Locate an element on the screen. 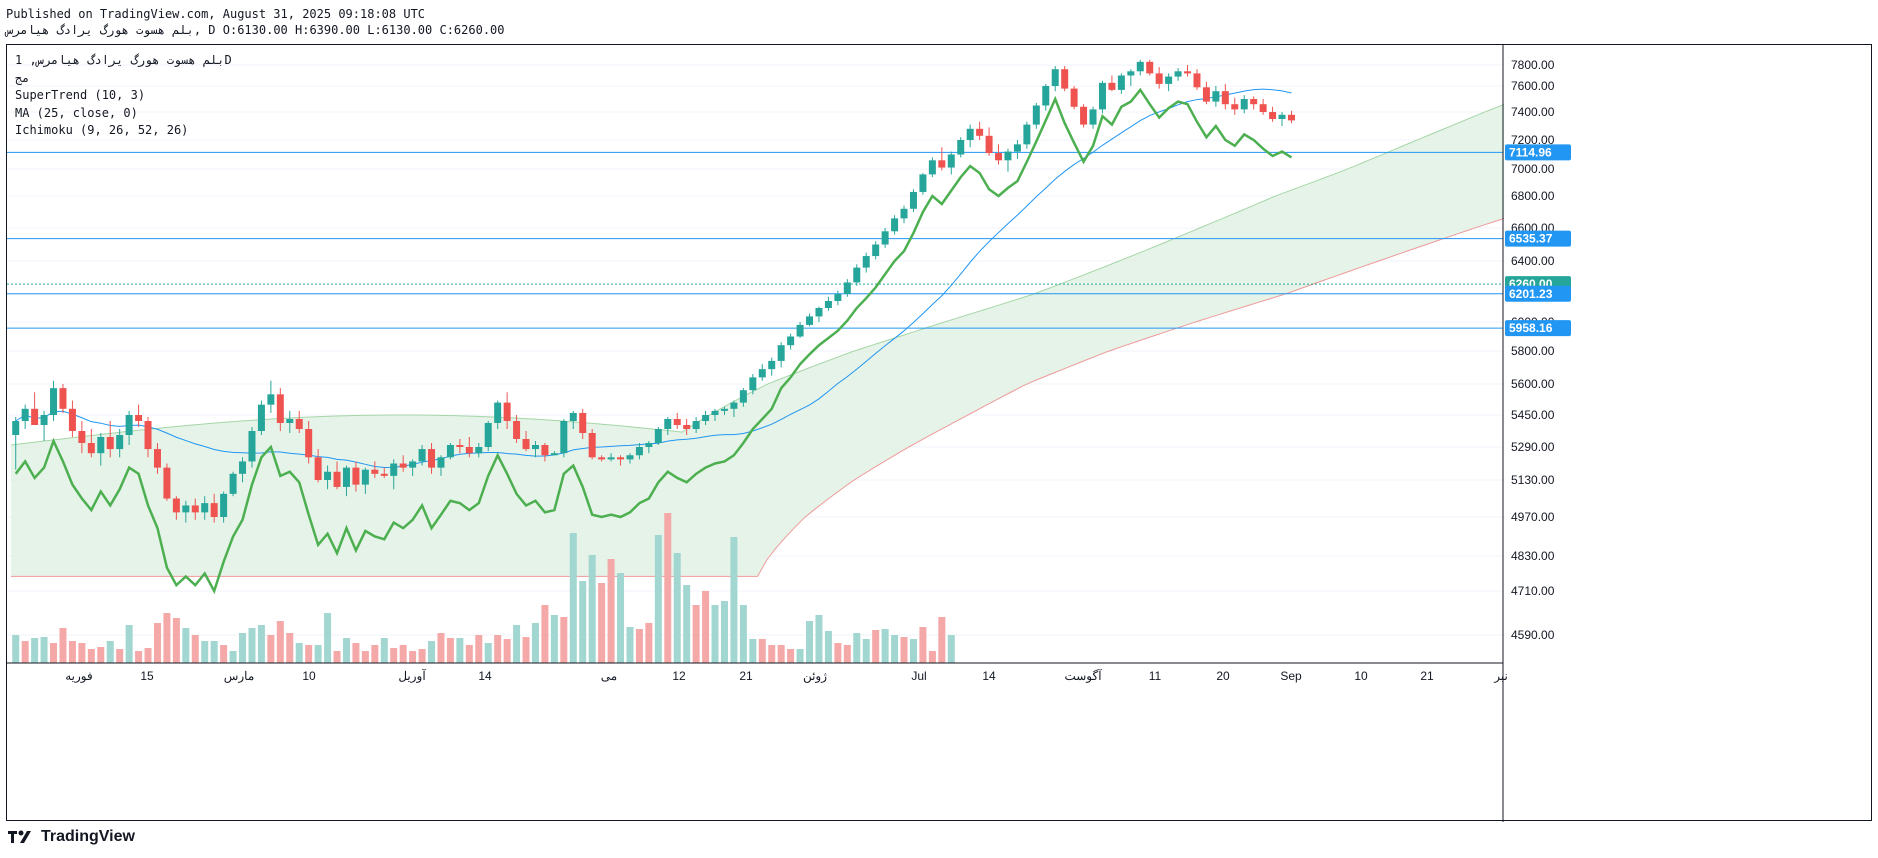  x-tick-label: آگوست is located at coordinates (1083, 675).